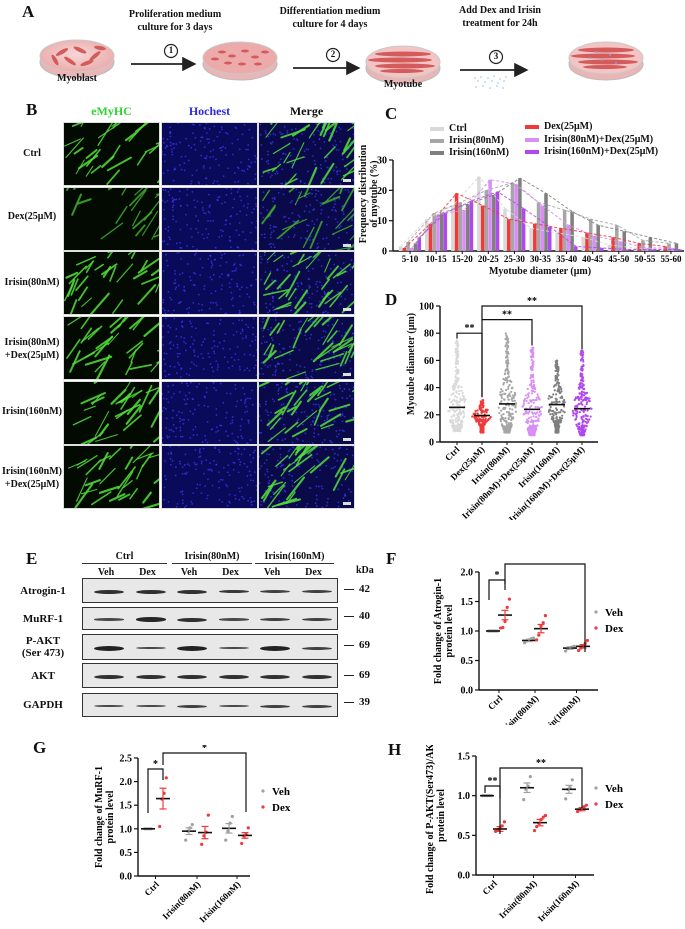 This screenshot has width=685, height=929. I want to click on legend-label: Irisin(160nM), so click(479, 152).